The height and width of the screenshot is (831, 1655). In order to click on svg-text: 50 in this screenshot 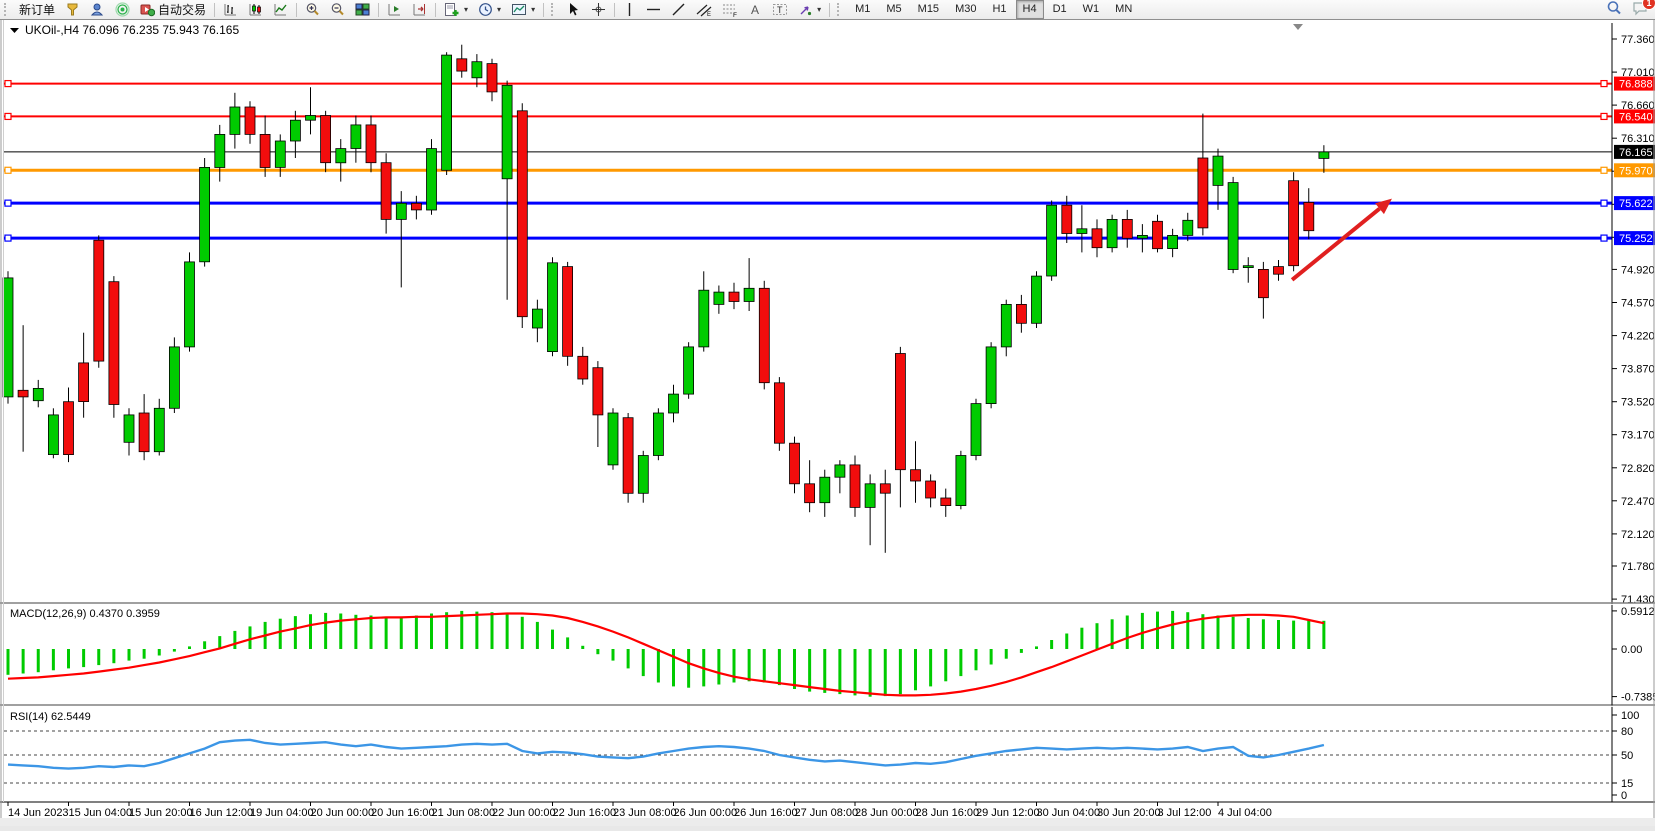, I will do `click(1627, 756)`.